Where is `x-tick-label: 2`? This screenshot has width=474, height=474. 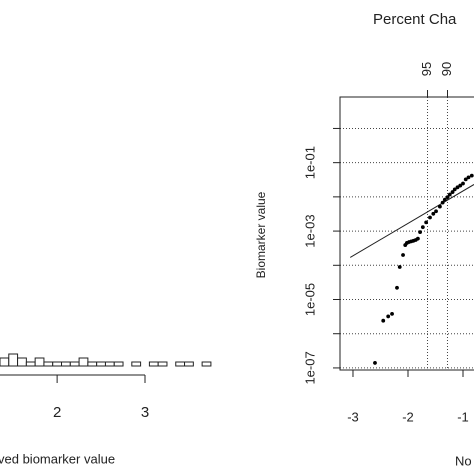 x-tick-label: 2 is located at coordinates (57, 412).